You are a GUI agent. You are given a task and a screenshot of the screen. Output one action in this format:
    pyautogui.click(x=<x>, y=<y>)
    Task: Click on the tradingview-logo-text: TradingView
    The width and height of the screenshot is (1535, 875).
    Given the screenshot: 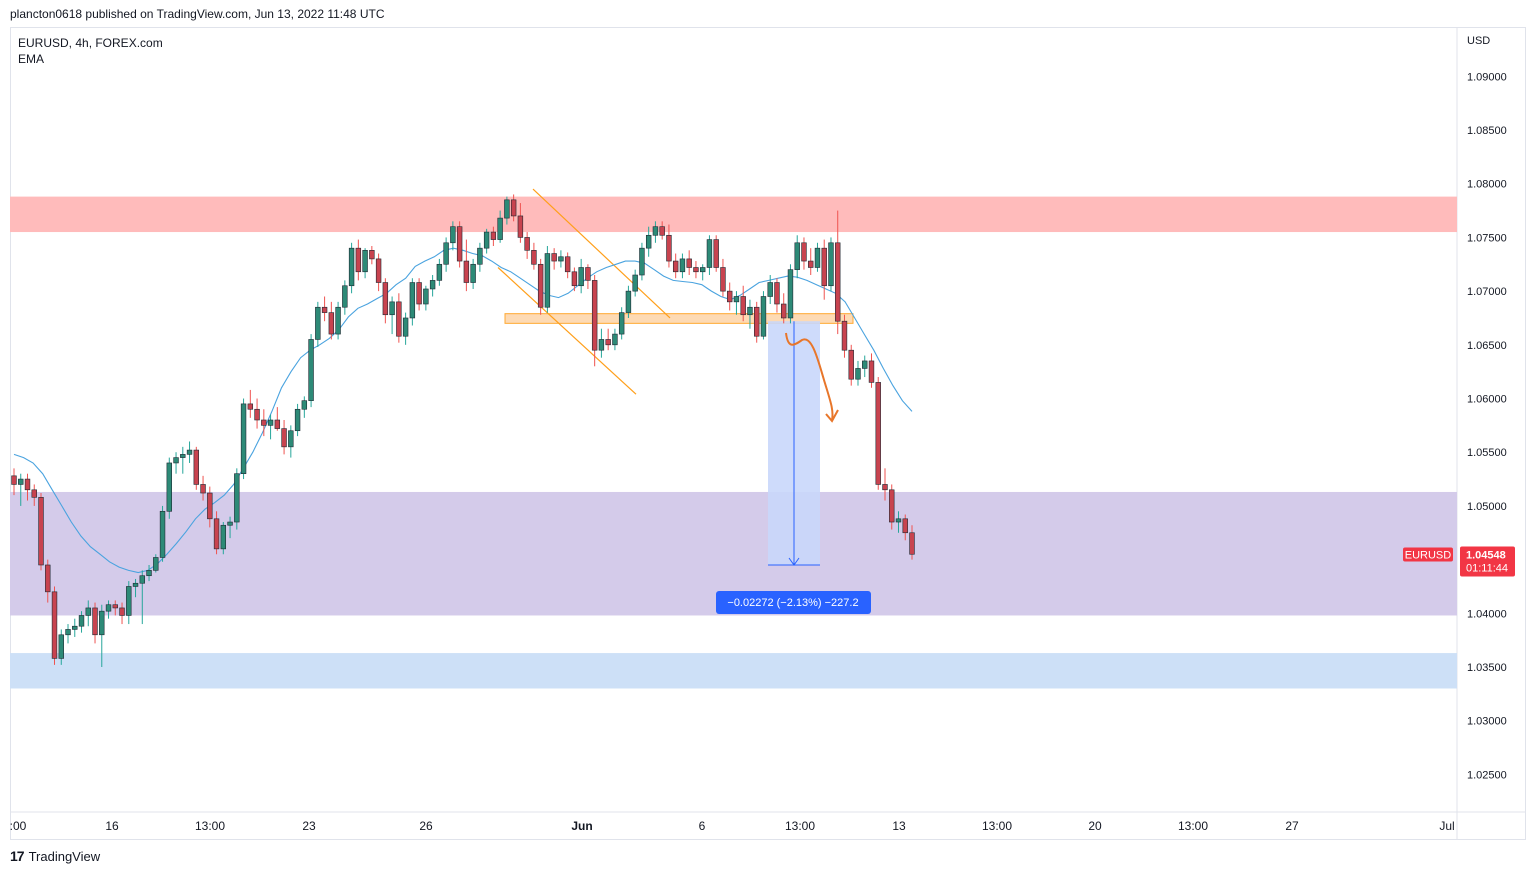 What is the action you would take?
    pyautogui.click(x=64, y=856)
    